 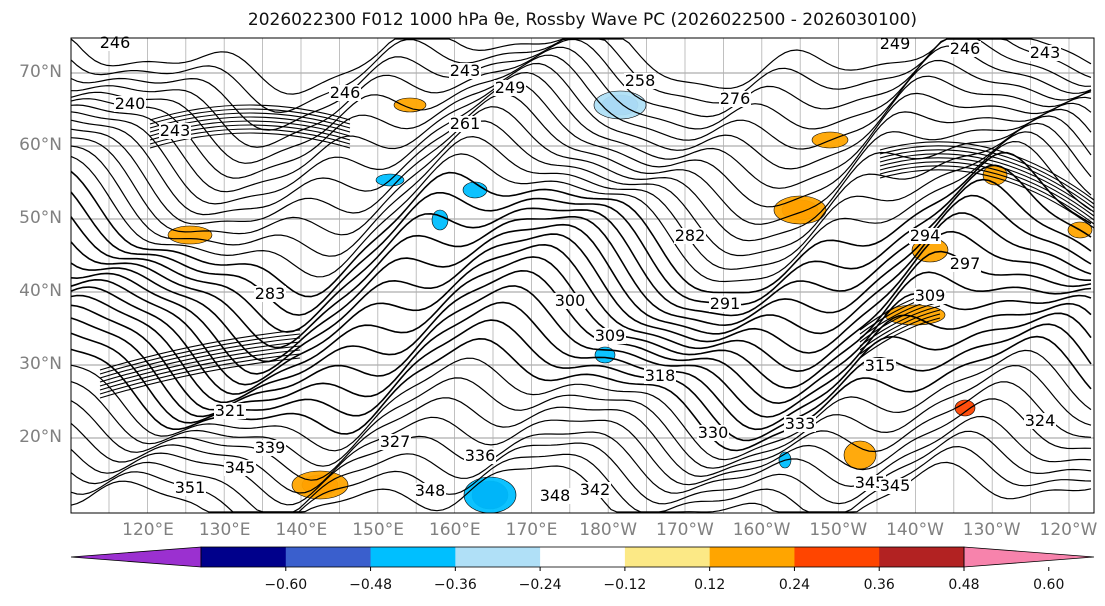 What do you see at coordinates (1029, 557) in the screenshot?
I see `colorbar-extend-high` at bounding box center [1029, 557].